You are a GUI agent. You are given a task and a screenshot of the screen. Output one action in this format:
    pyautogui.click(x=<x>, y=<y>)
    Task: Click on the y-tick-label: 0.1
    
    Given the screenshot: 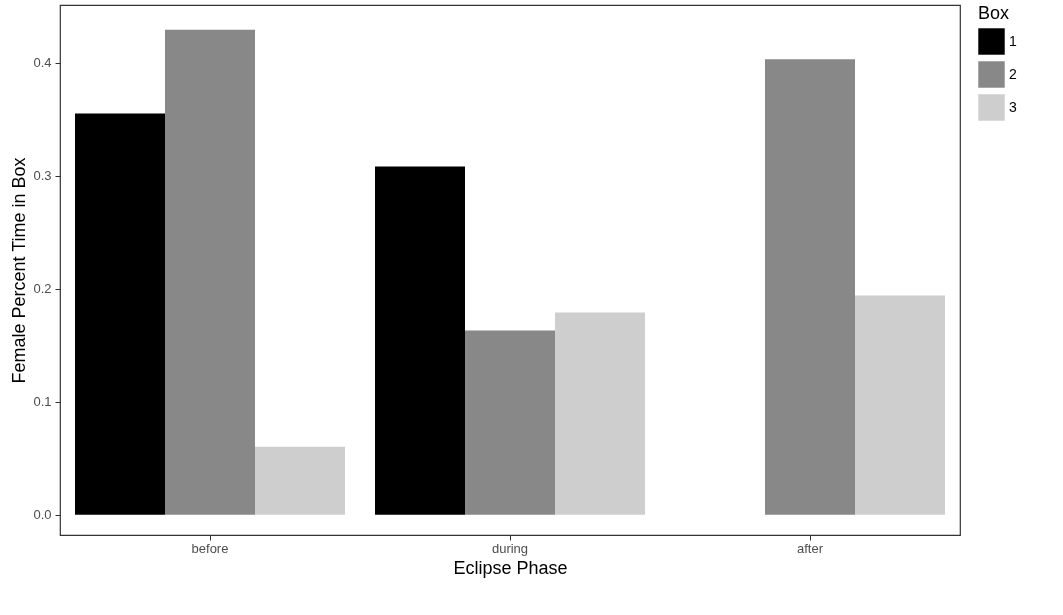 What is the action you would take?
    pyautogui.click(x=42, y=402)
    